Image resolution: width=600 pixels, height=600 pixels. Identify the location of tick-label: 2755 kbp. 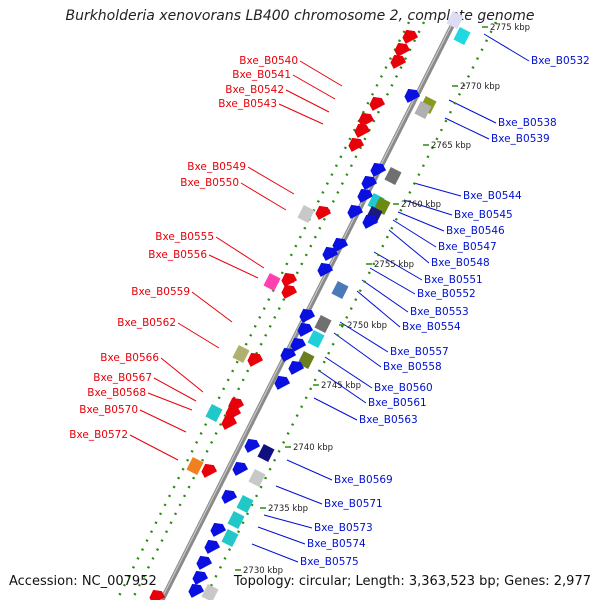
(394, 265).